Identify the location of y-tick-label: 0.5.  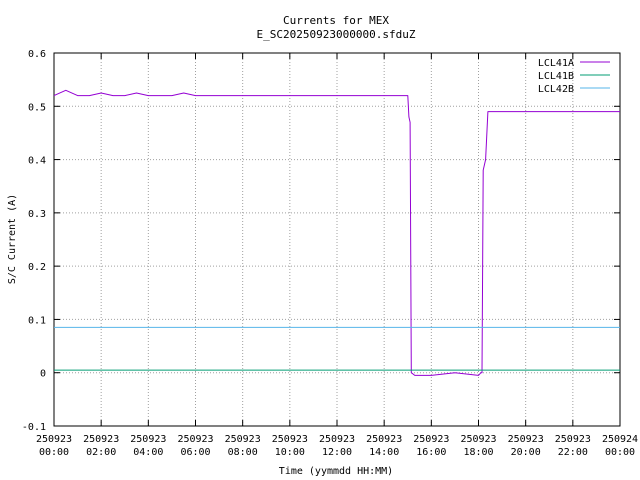
(37, 107).